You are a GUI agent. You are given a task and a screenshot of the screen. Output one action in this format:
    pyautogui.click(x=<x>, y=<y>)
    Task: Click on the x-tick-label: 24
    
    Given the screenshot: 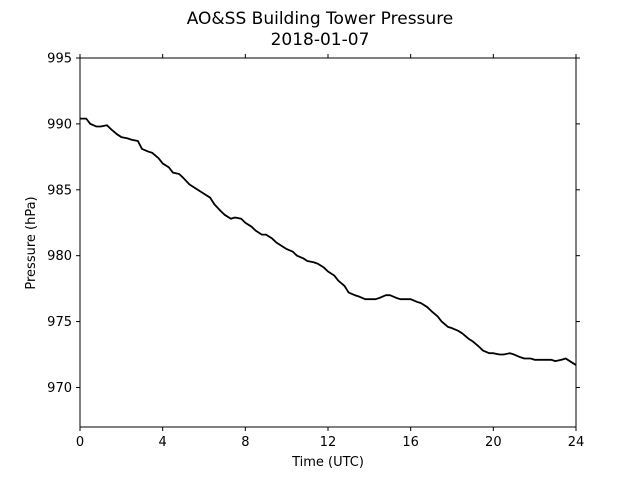 What is the action you would take?
    pyautogui.click(x=576, y=442)
    